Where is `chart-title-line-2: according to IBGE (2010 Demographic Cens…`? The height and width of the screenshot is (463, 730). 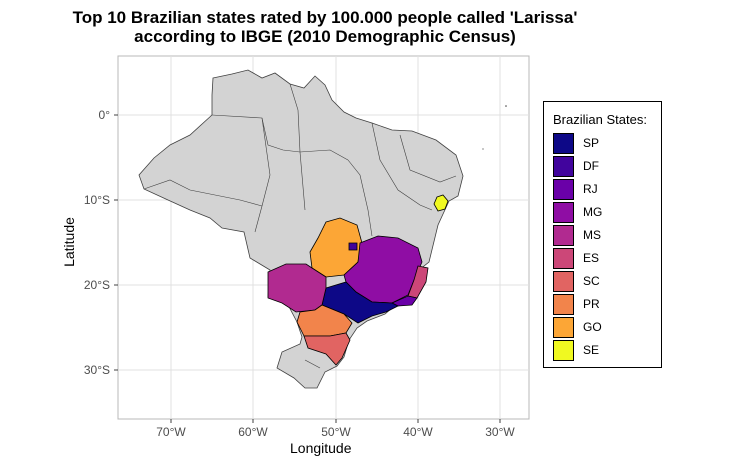
chart-title-line-2: according to IBGE (2010 Demographic Cens… is located at coordinates (325, 36).